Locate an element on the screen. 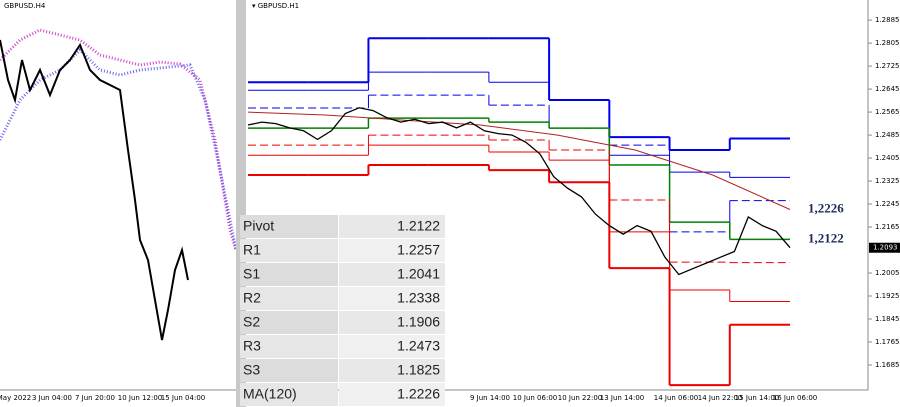 The width and height of the screenshot is (900, 407). current-price-label: 1.2093 is located at coordinates (885, 248).